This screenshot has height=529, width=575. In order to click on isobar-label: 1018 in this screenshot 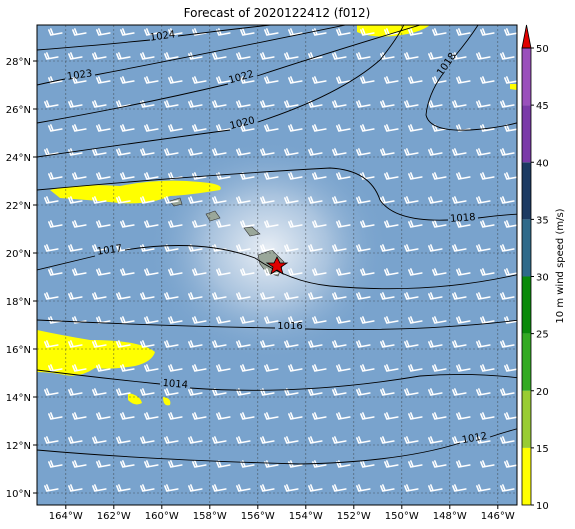, I will do `click(463, 218)`.